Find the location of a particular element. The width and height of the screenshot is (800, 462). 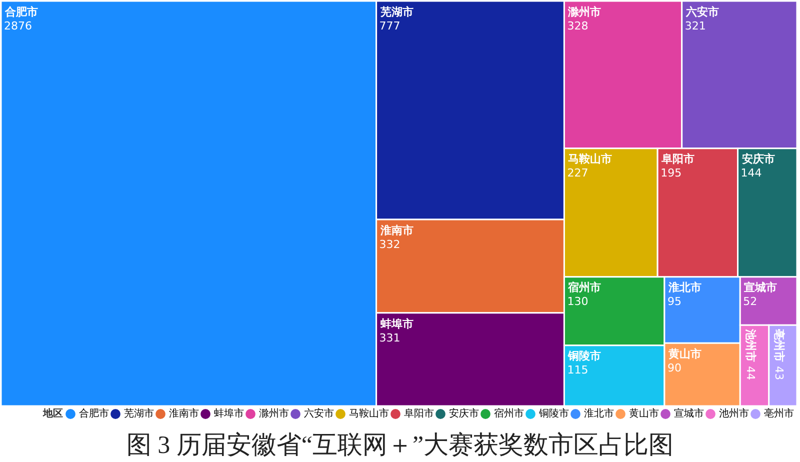

data-label: 144 is located at coordinates (751, 173).